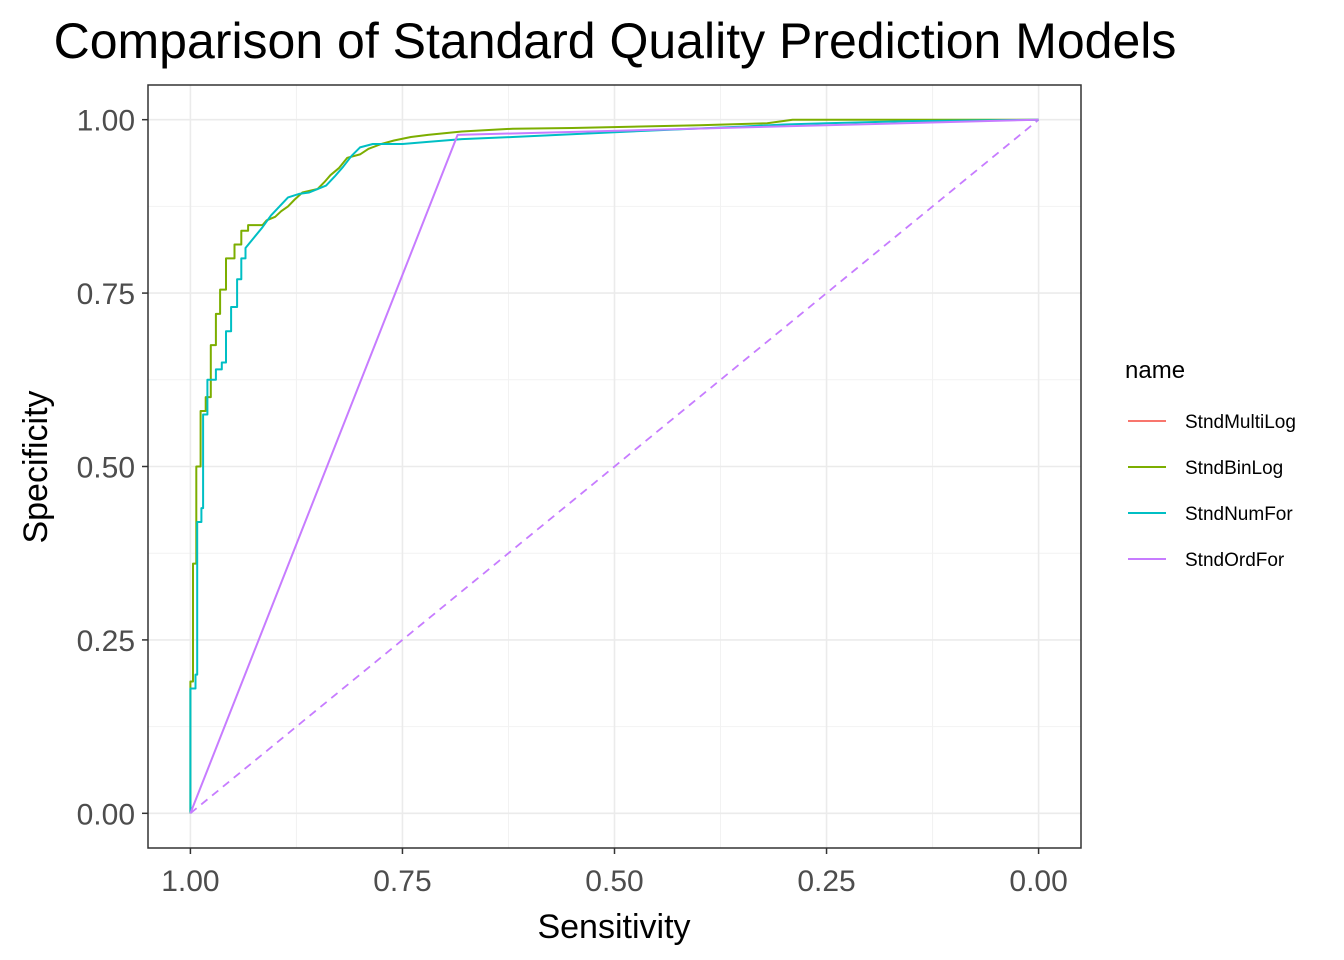  Describe the element at coordinates (826, 881) in the screenshot. I see `x-tick-label: 0.25` at that location.